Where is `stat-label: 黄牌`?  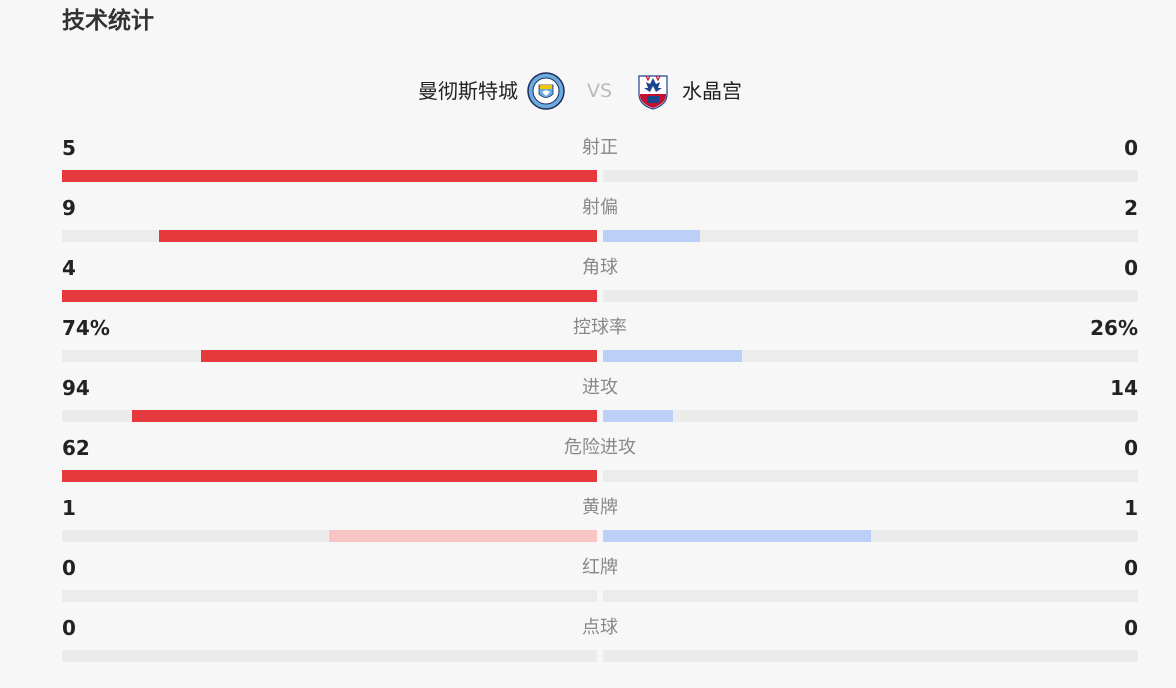 stat-label: 黄牌 is located at coordinates (600, 507).